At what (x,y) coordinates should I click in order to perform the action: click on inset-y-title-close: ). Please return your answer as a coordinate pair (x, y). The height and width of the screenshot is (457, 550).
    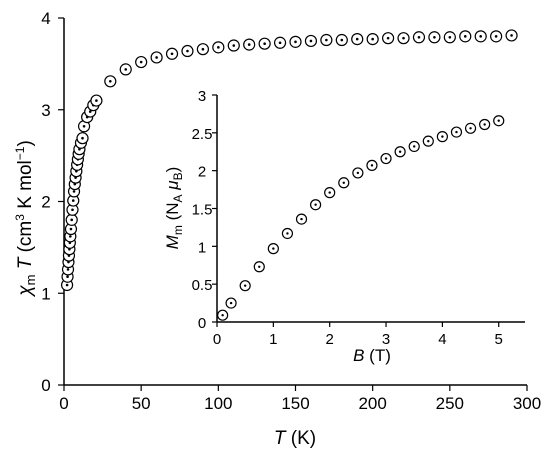
    Looking at the image, I should click on (172, 170).